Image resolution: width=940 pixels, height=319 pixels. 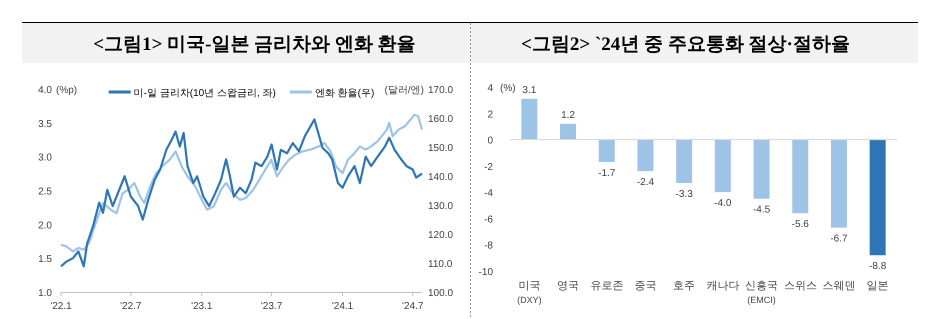 I want to click on x-tick-label: 캐나다, so click(x=723, y=286).